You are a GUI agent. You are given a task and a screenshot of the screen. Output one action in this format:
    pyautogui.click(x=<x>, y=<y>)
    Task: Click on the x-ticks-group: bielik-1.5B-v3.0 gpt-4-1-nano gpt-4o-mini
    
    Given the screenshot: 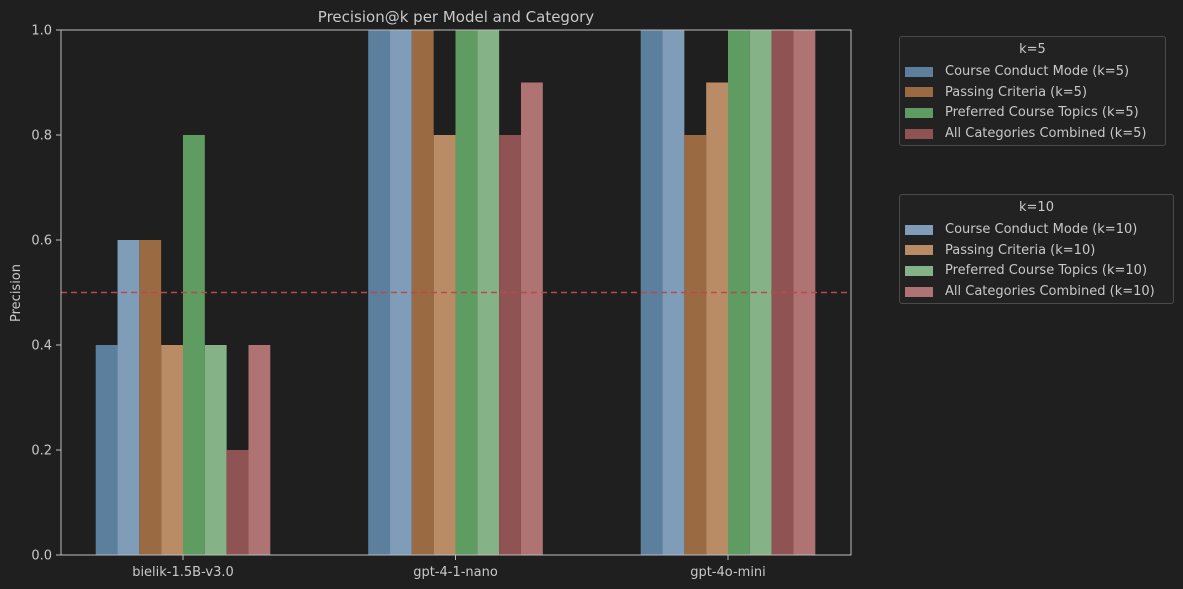 What is the action you would take?
    pyautogui.click(x=449, y=567)
    